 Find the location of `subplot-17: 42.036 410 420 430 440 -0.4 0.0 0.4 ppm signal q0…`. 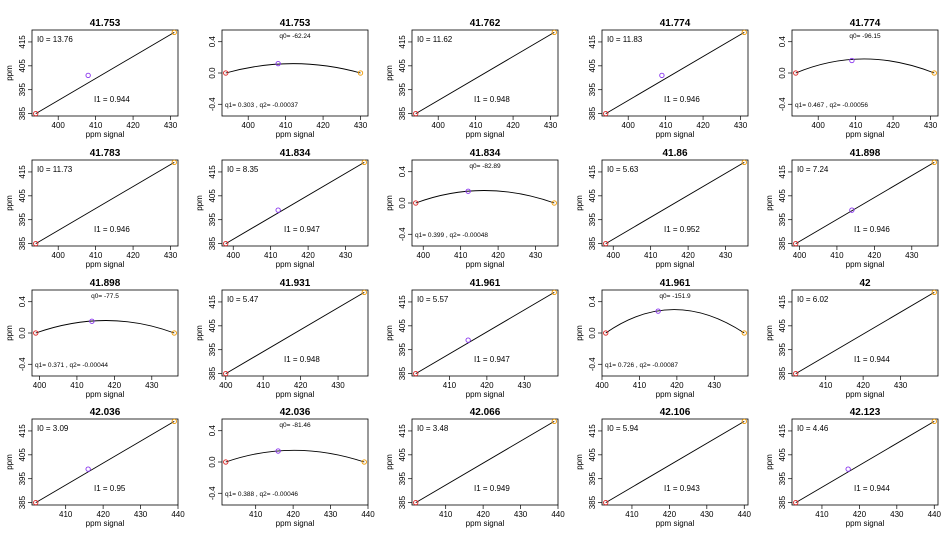

subplot-17: 42.036 410 420 430 440 -0.4 0.0 0.4 ppm signal q0… is located at coordinates (291, 467).